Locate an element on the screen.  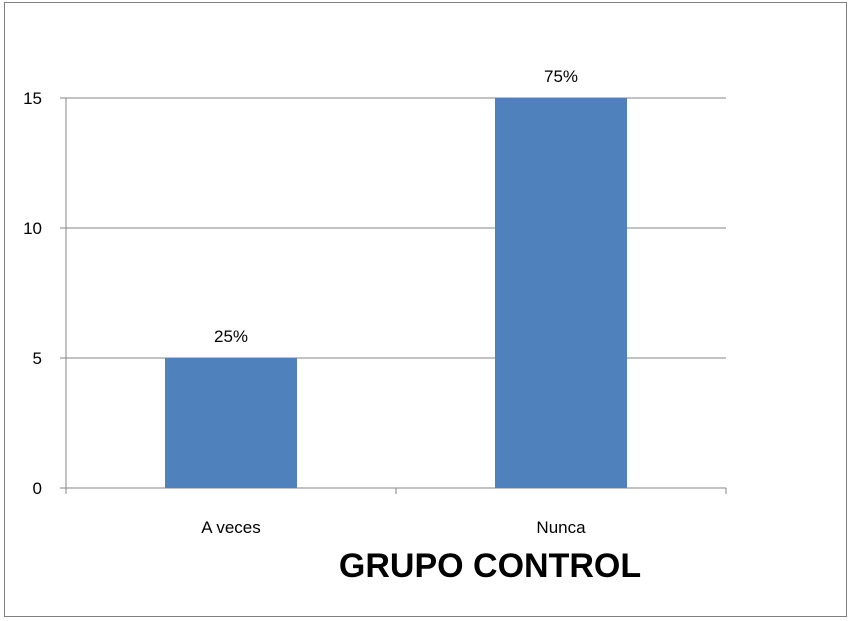
y-tick-label: 0 is located at coordinates (37, 488).